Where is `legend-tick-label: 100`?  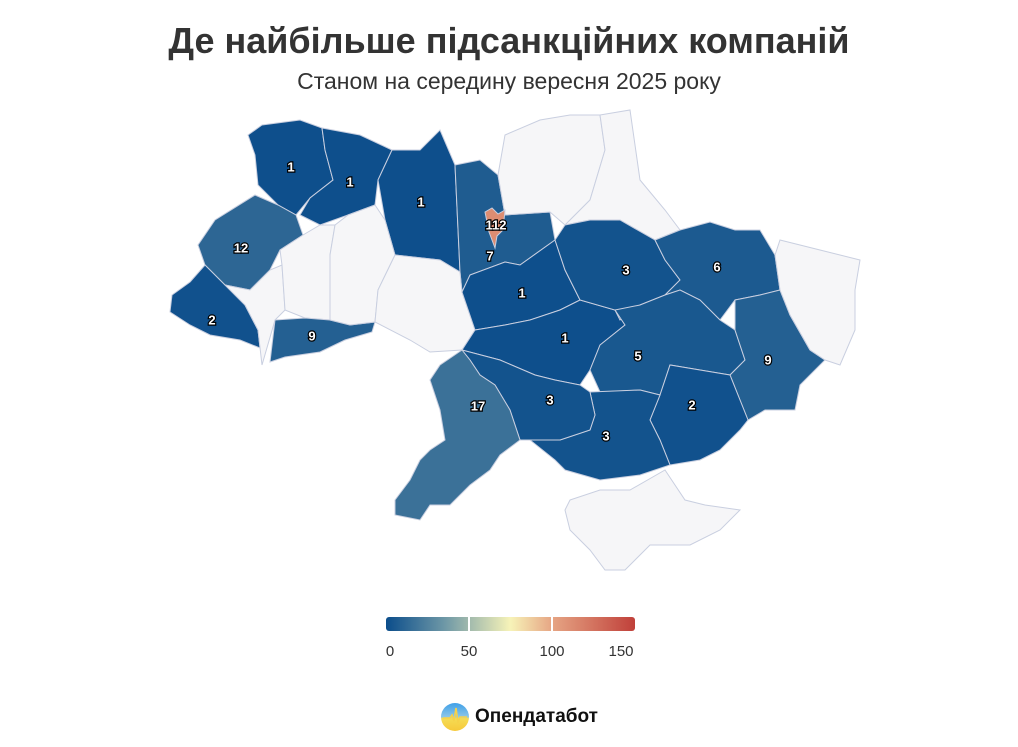 legend-tick-label: 100 is located at coordinates (552, 651).